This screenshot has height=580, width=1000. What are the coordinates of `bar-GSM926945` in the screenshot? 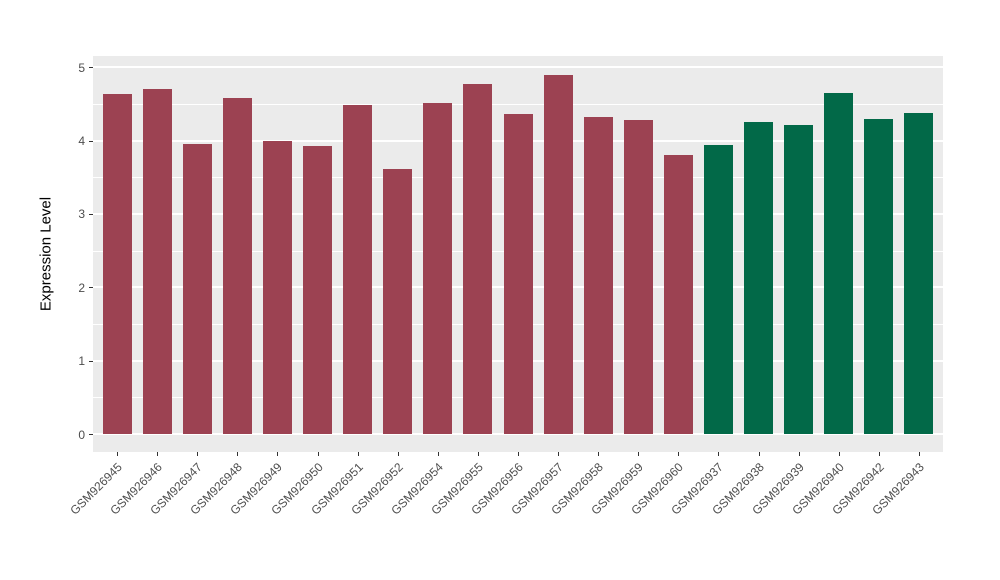 It's located at (117, 264).